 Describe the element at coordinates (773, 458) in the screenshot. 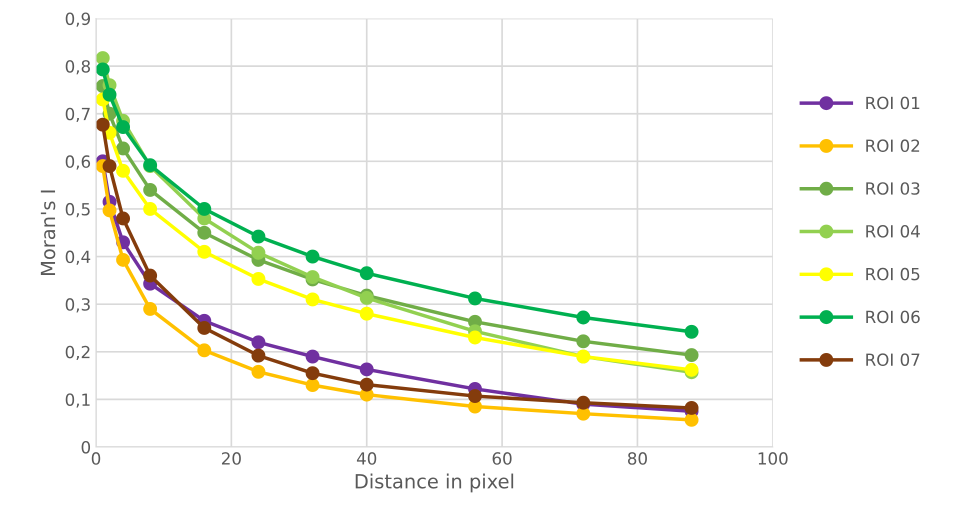

I see `x-tick-label: 100` at that location.